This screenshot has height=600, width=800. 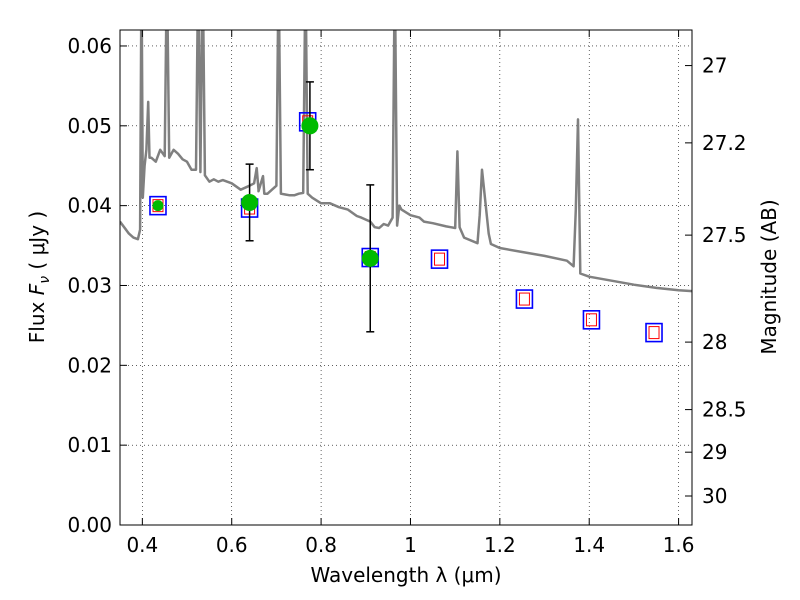 I want to click on y2-tick-label: 29, so click(x=714, y=452).